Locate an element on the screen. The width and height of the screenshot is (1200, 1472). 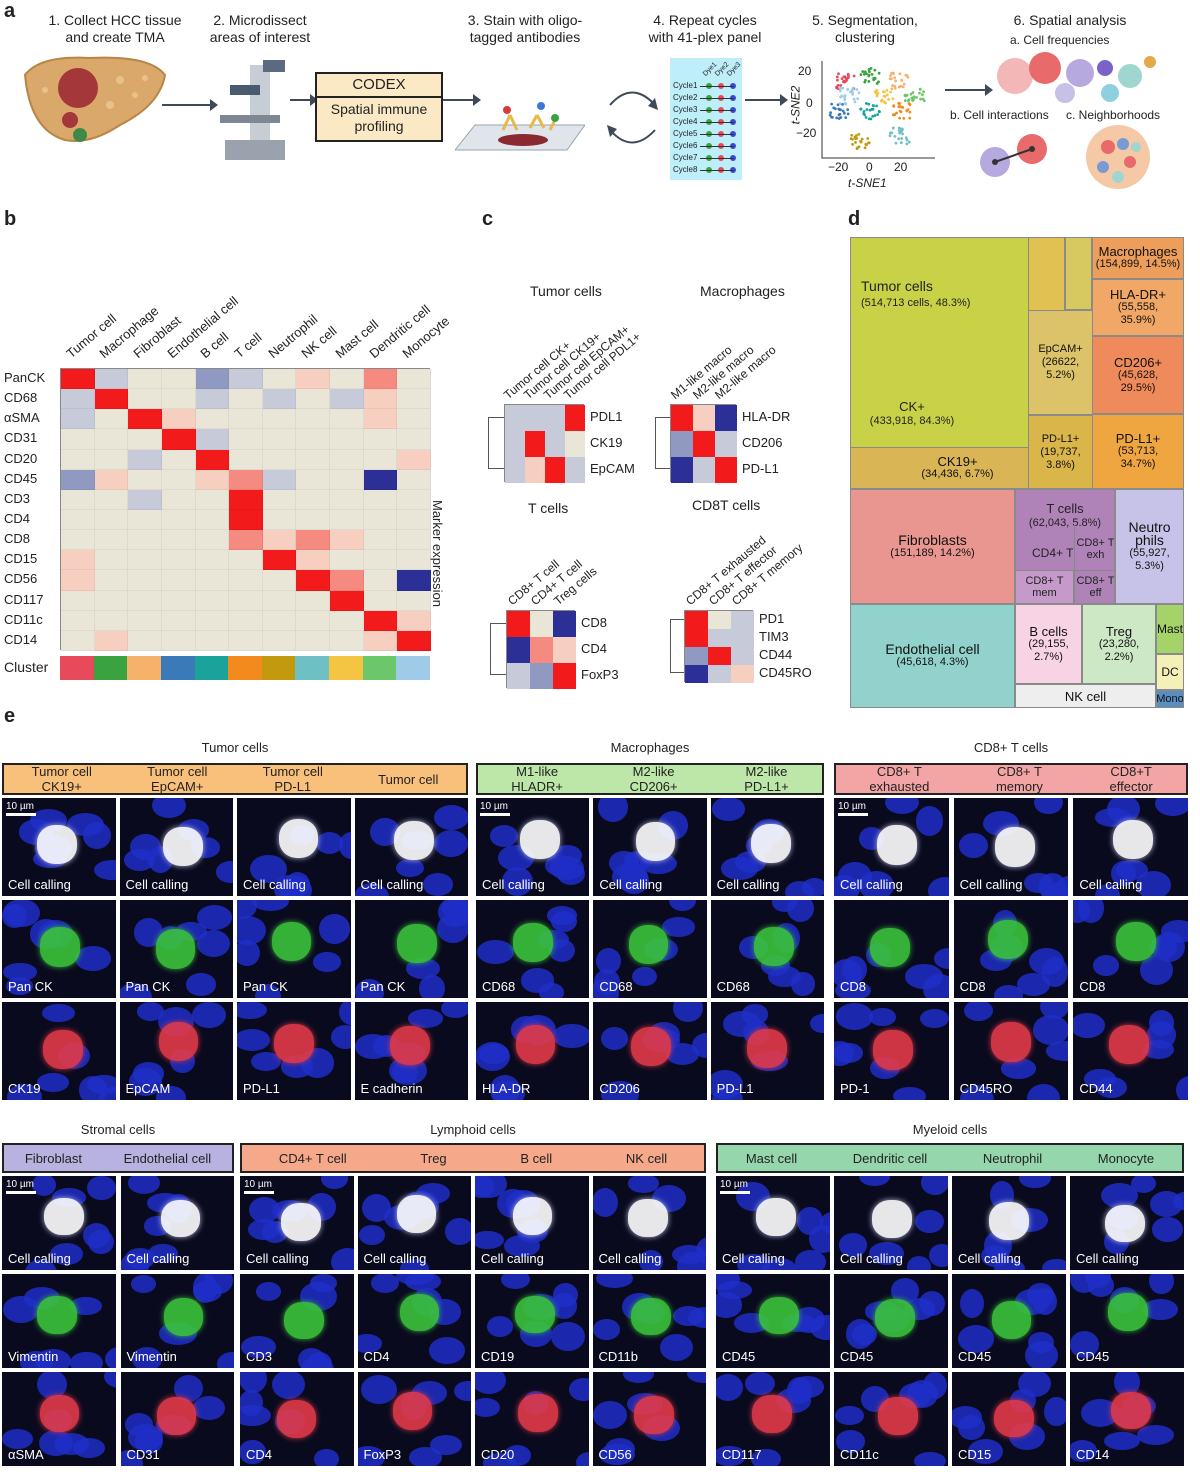
c-row-label: CD45RO is located at coordinates (785, 672).